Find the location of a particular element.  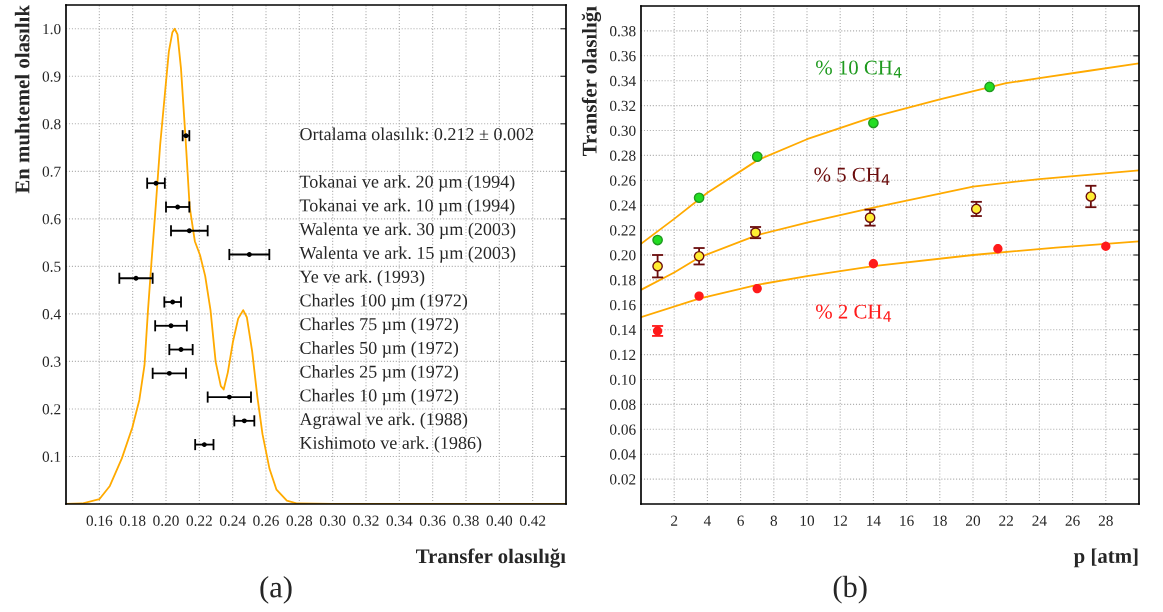

y-tick-label: 0.34 is located at coordinates (622, 81).